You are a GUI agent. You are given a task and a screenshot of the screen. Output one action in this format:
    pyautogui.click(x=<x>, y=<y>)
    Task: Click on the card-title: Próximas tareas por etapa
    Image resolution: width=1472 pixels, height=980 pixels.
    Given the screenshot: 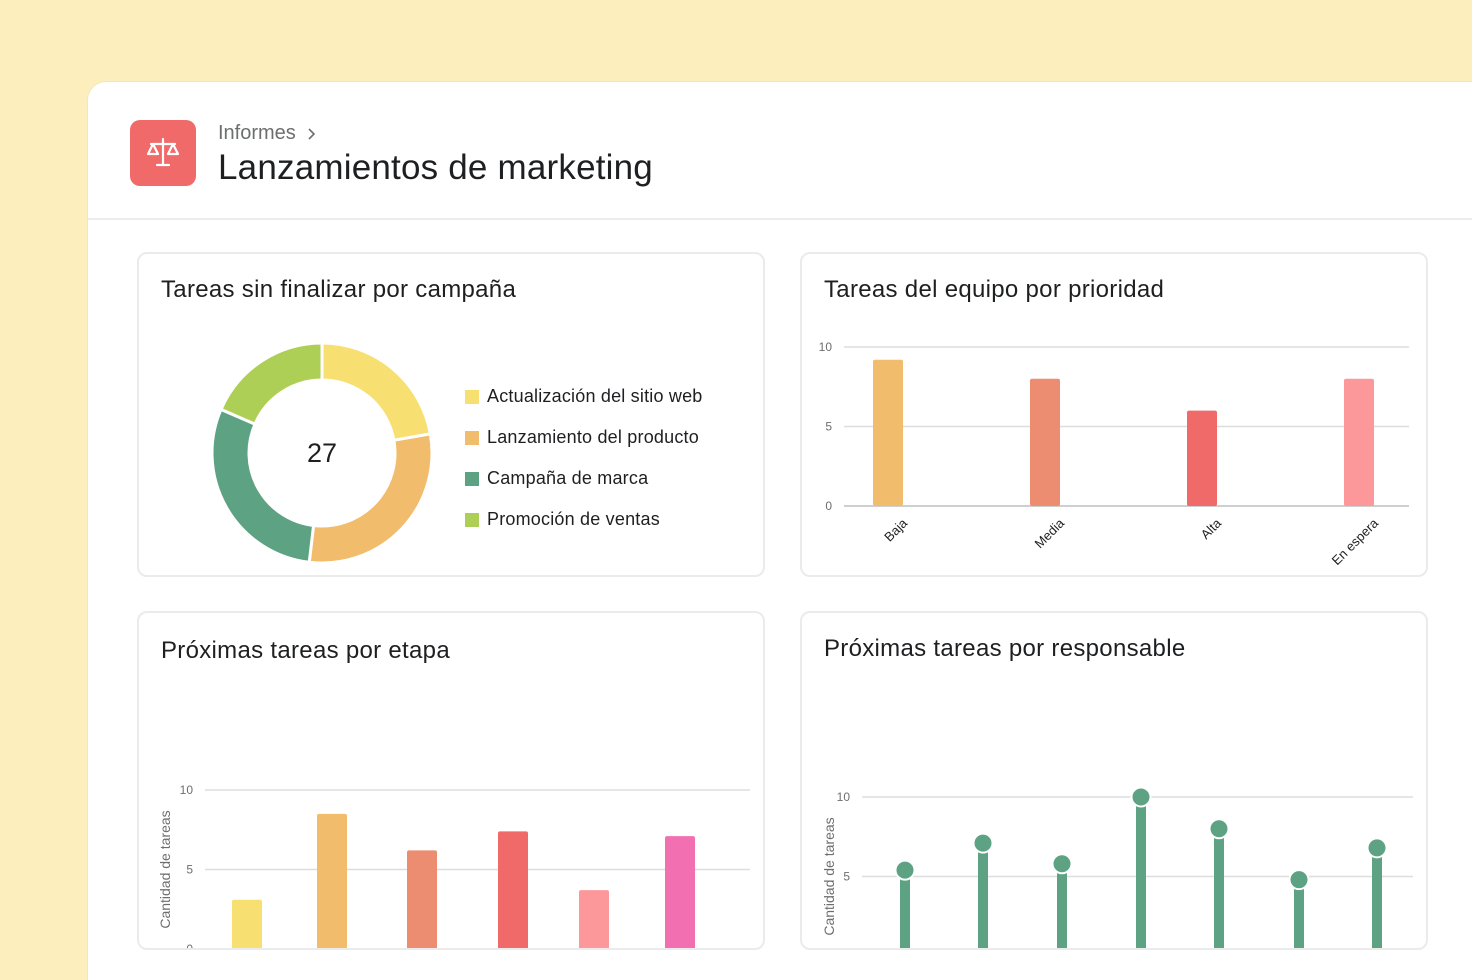 What is the action you would take?
    pyautogui.click(x=305, y=650)
    